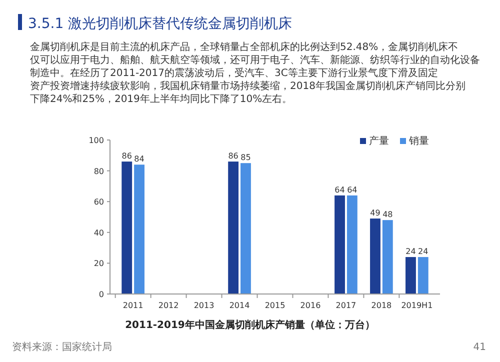  Describe the element at coordinates (250, 325) in the screenshot. I see `x-axis-title: 2011-2019年中国金属切削机床产销量（单位：万台）` at that location.